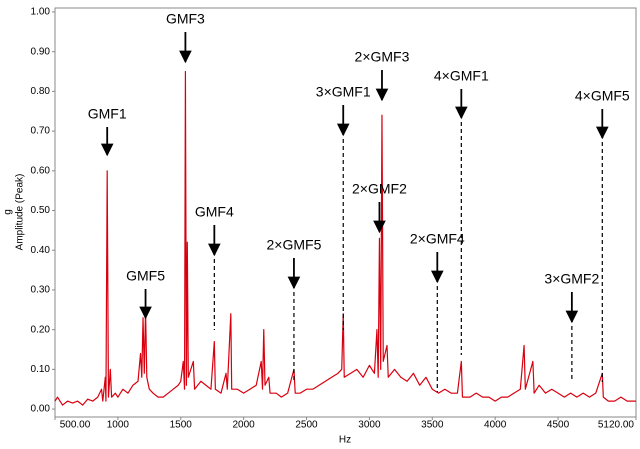 The width and height of the screenshot is (640, 449). I want to click on annotation-label: GMF4, so click(214, 212).